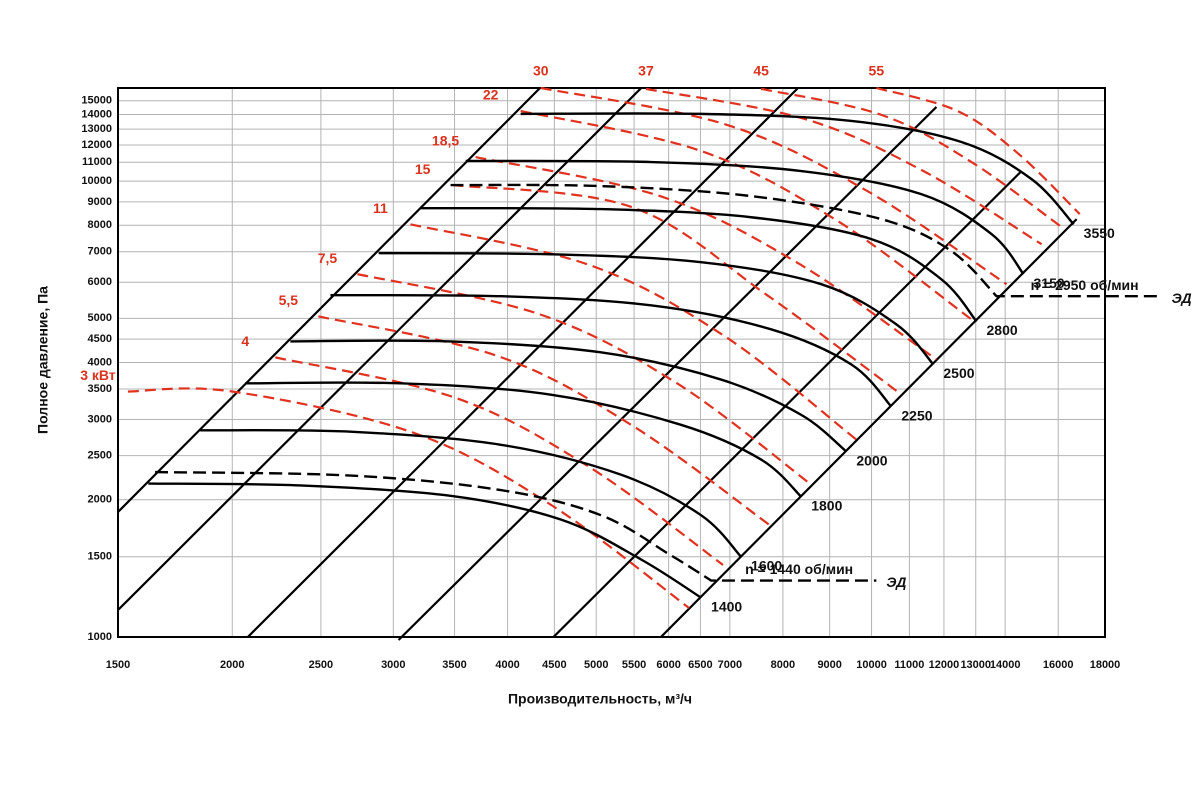 The height and width of the screenshot is (810, 1200). Describe the element at coordinates (328, 258) in the screenshot. I see `power-label: 7,5` at that location.